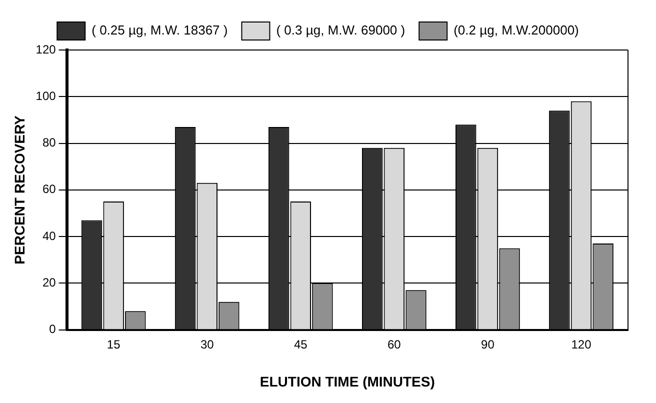 Image resolution: width=656 pixels, height=403 pixels. What do you see at coordinates (49, 189) in the screenshot?
I see `y-tick-label: 60` at bounding box center [49, 189].